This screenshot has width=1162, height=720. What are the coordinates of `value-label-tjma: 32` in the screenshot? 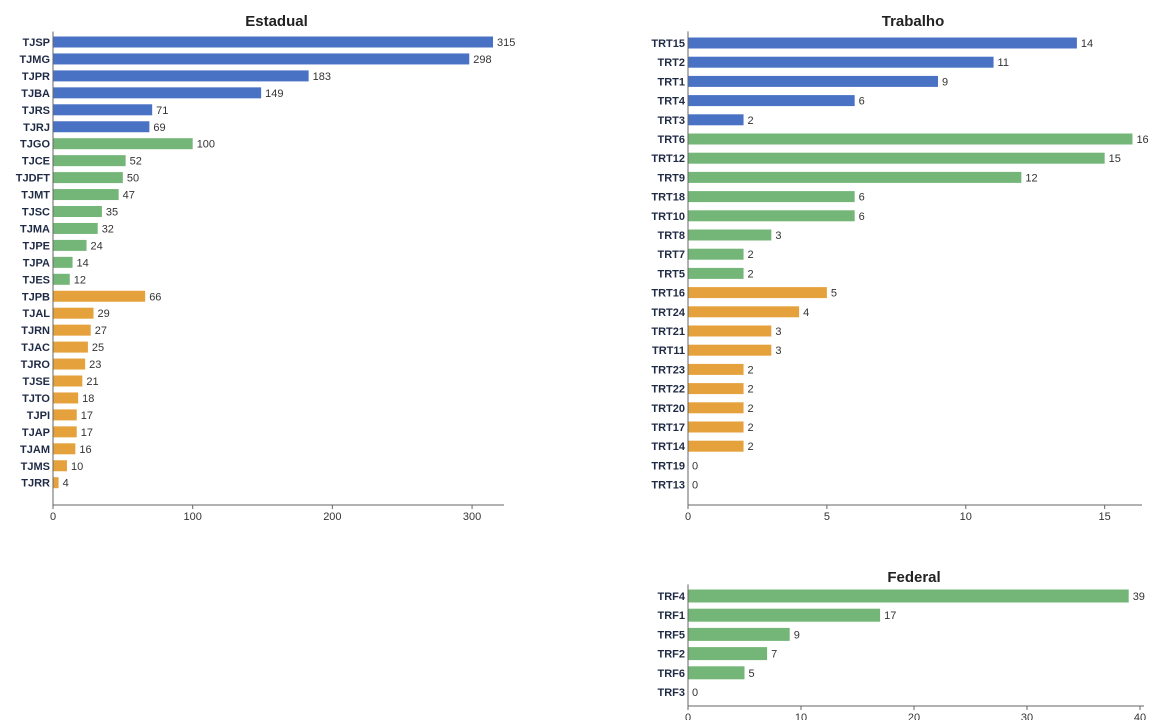 It's located at (108, 229).